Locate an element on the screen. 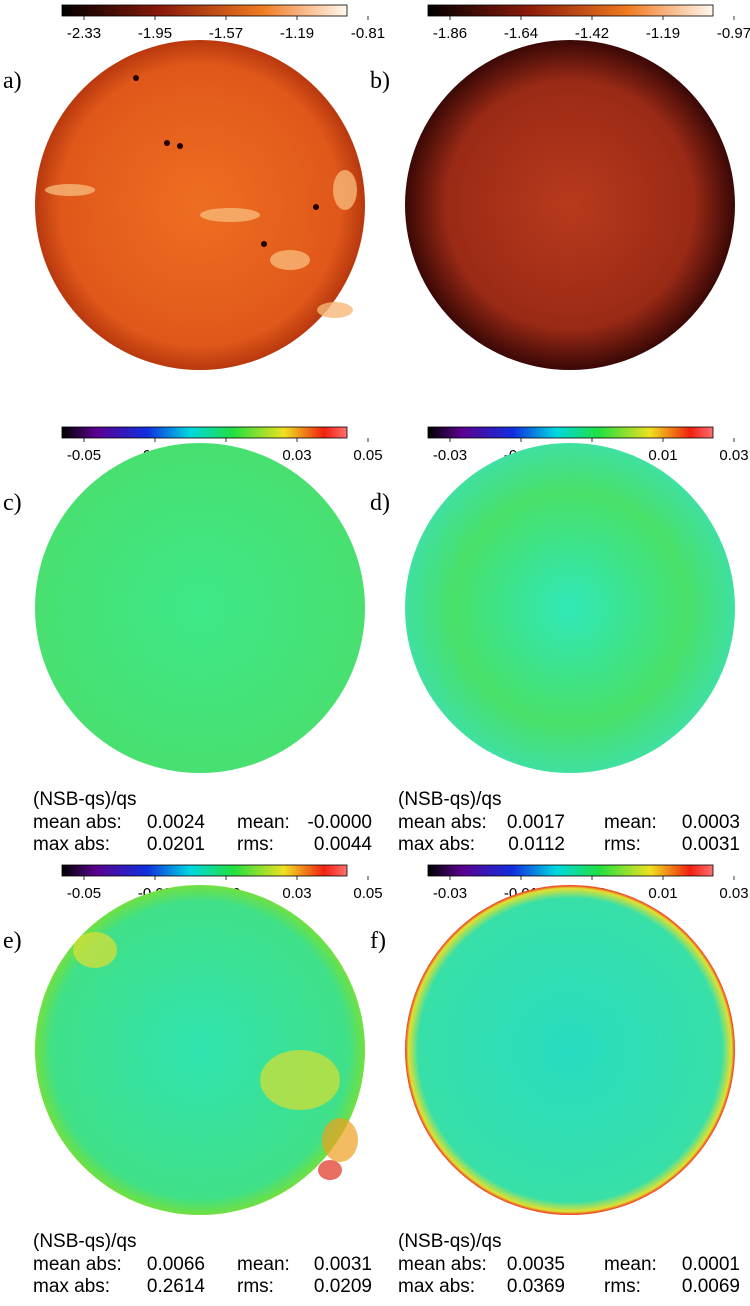 This screenshot has height=1306, width=750. panel-label: e) is located at coordinates (12, 941).